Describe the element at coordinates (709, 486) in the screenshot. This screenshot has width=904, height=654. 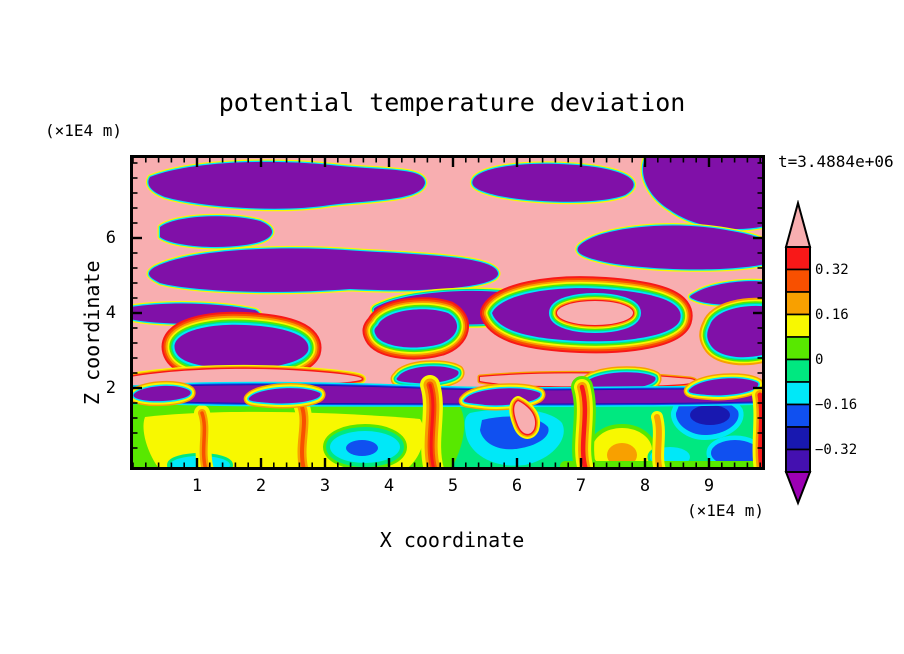
I see `x-tick-label-9: 9` at that location.